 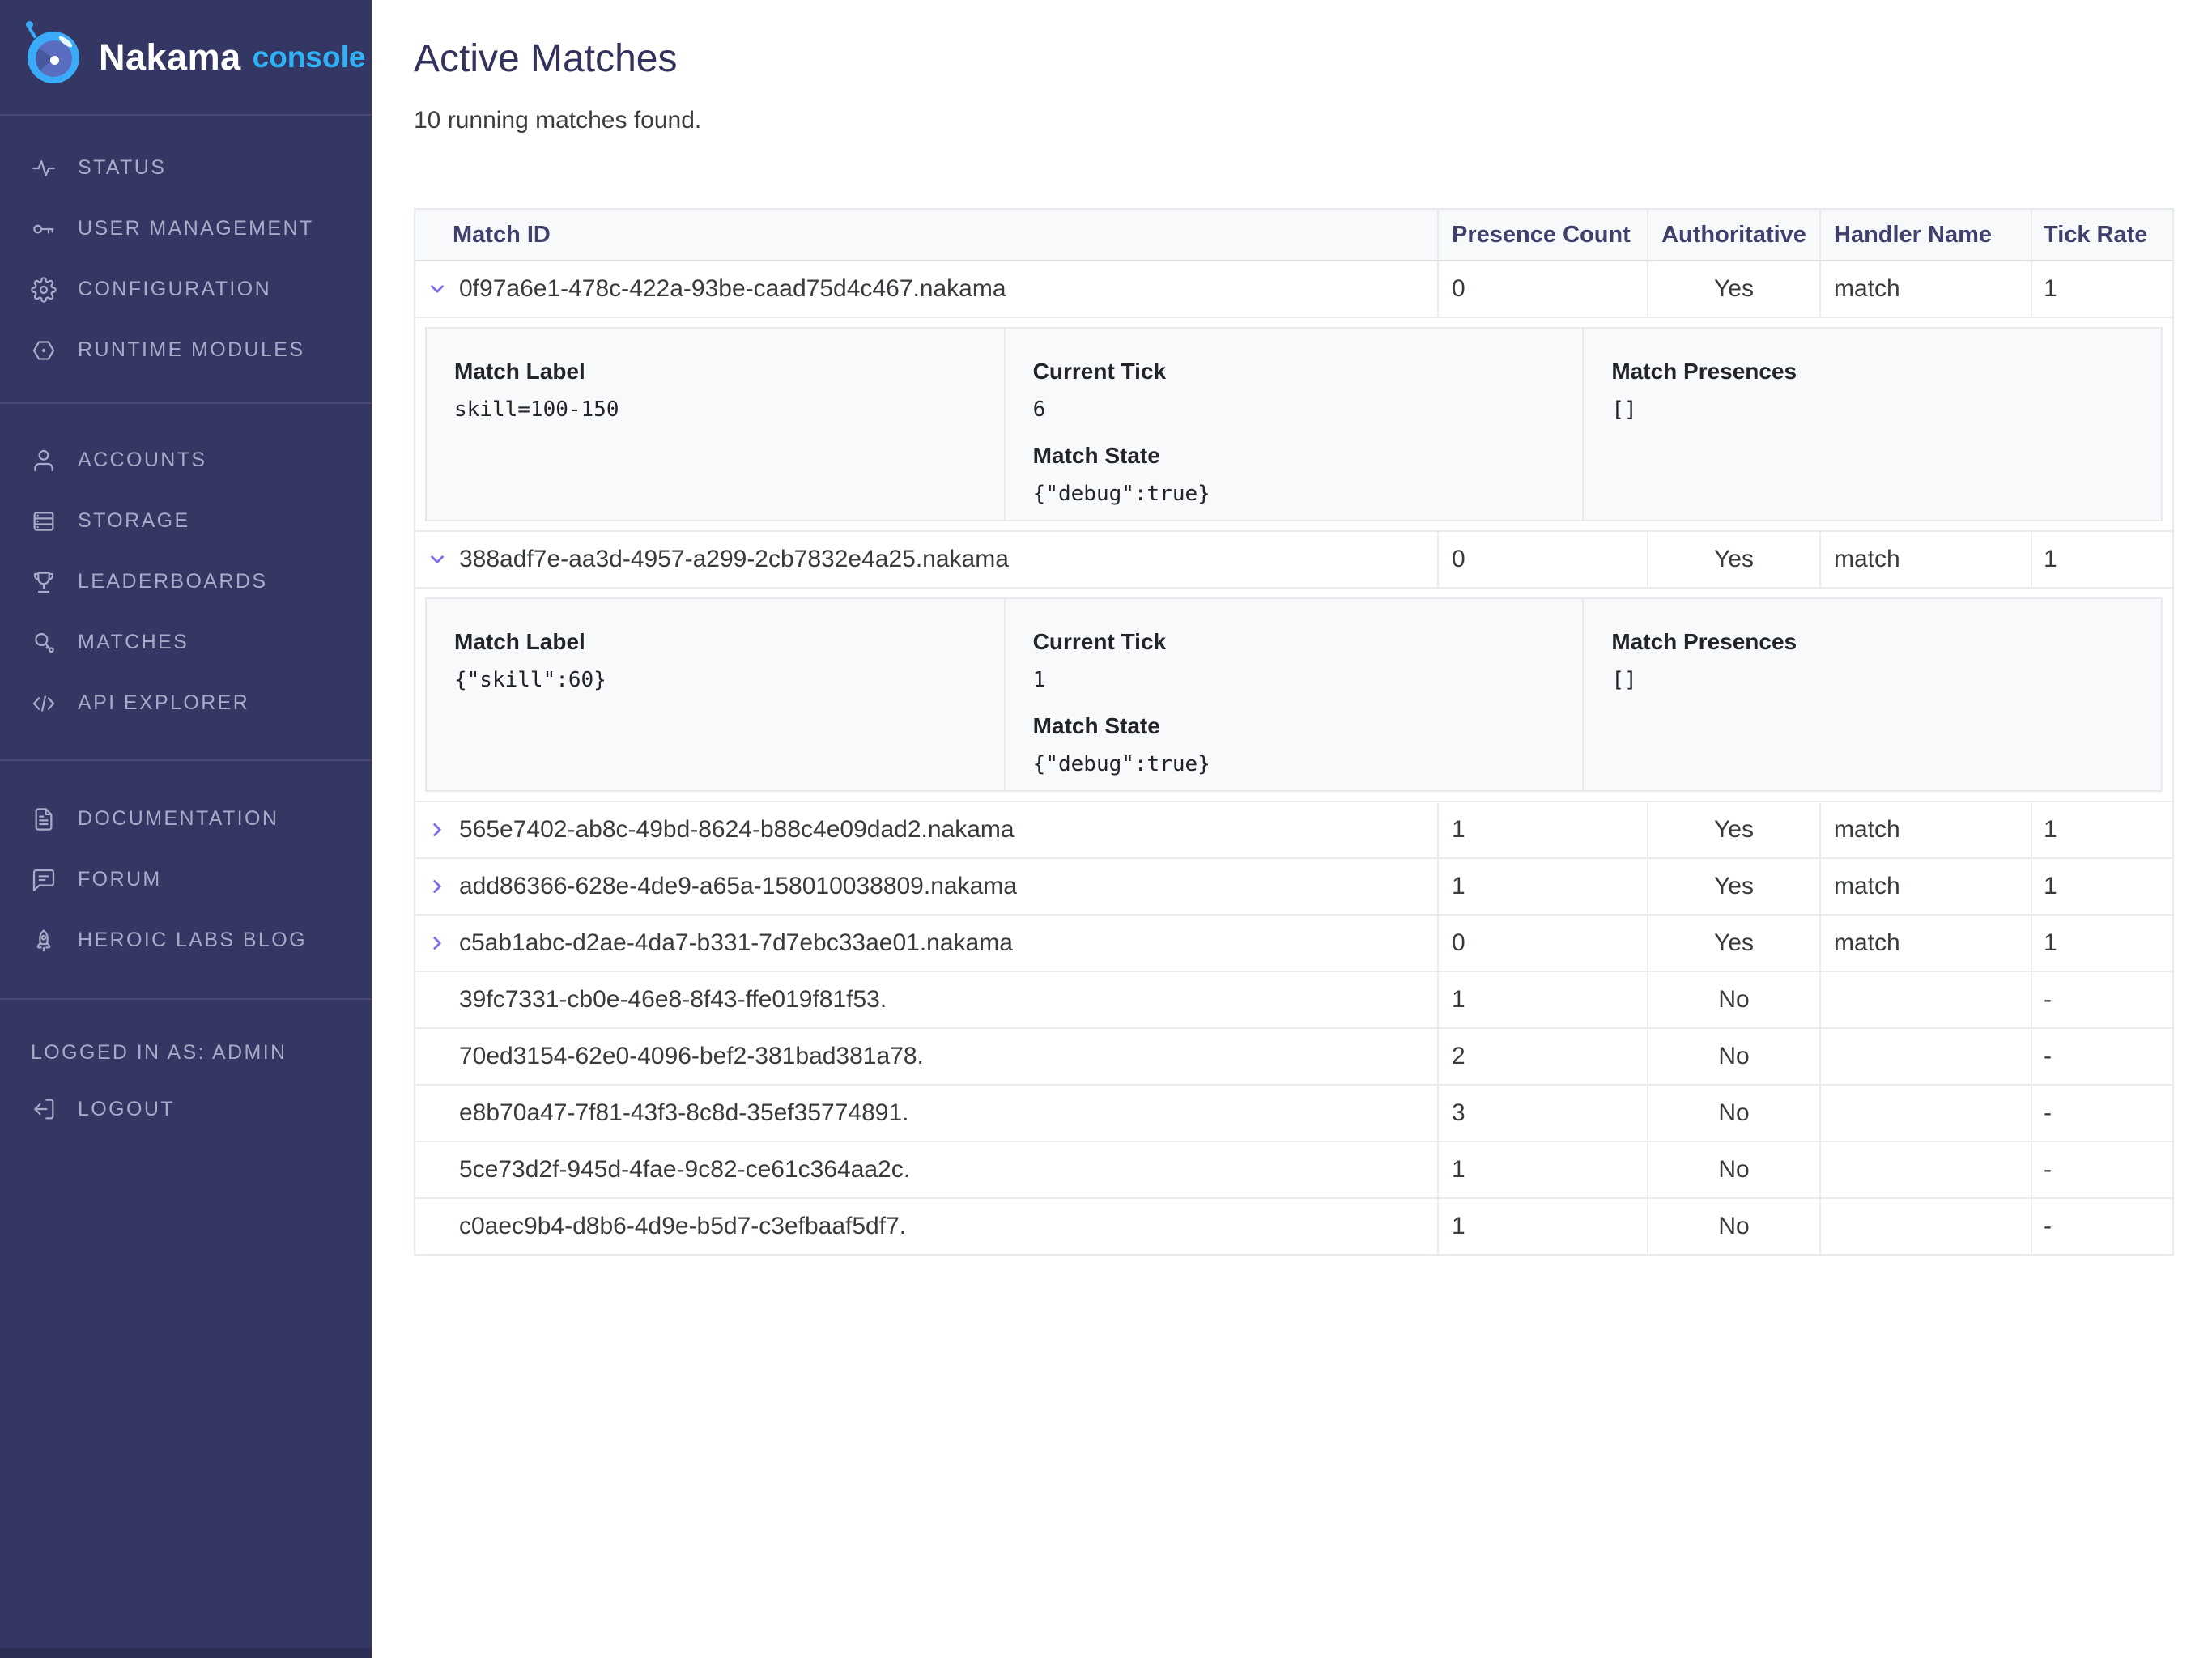 What do you see at coordinates (170, 57) in the screenshot?
I see `brand-name: Nakama` at bounding box center [170, 57].